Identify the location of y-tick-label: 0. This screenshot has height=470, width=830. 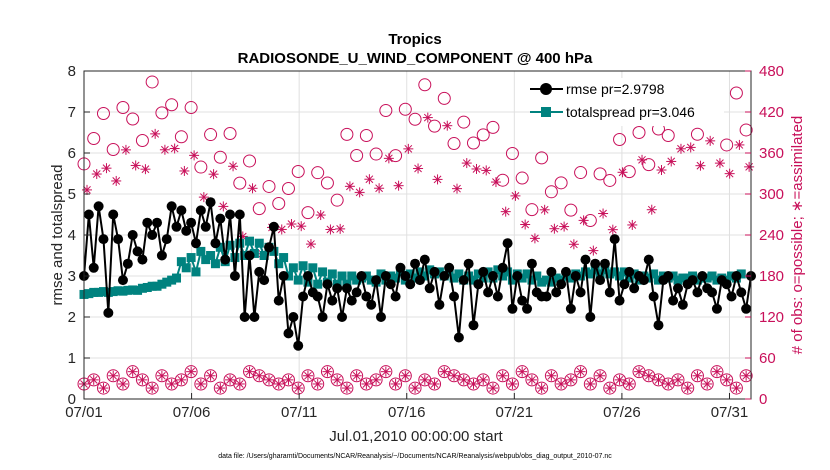
(72, 399).